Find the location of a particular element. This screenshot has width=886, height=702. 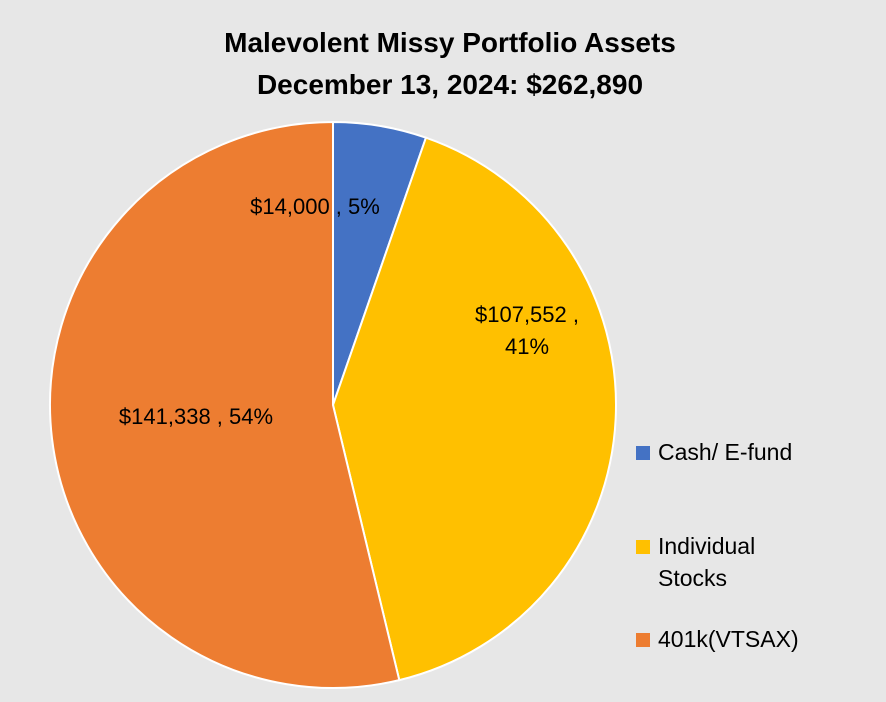

legend-label-401k: 401k(VTSAX) is located at coordinates (728, 639).